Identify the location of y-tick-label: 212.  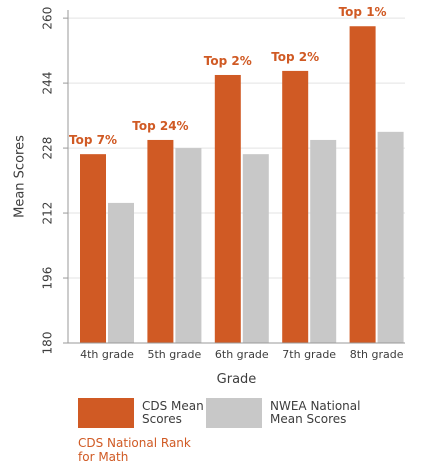
(48, 213).